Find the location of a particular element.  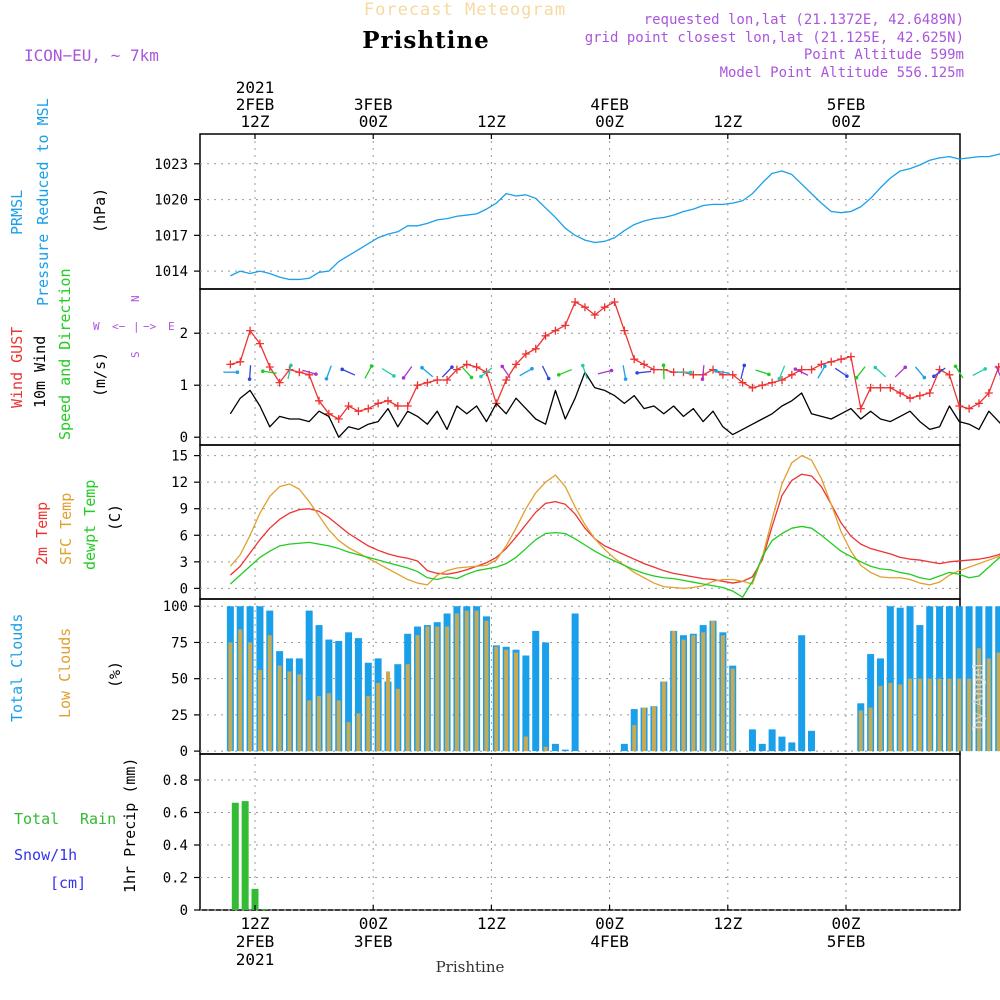

top-time-label: 00Z is located at coordinates (373, 121).